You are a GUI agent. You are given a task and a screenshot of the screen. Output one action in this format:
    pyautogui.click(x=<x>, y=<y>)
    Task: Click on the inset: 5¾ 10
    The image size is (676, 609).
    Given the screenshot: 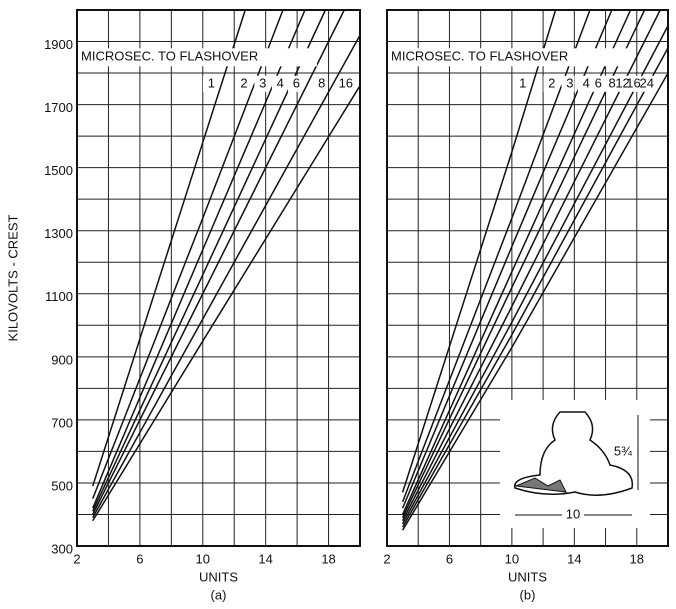 What is the action you would take?
    pyautogui.click(x=575, y=464)
    